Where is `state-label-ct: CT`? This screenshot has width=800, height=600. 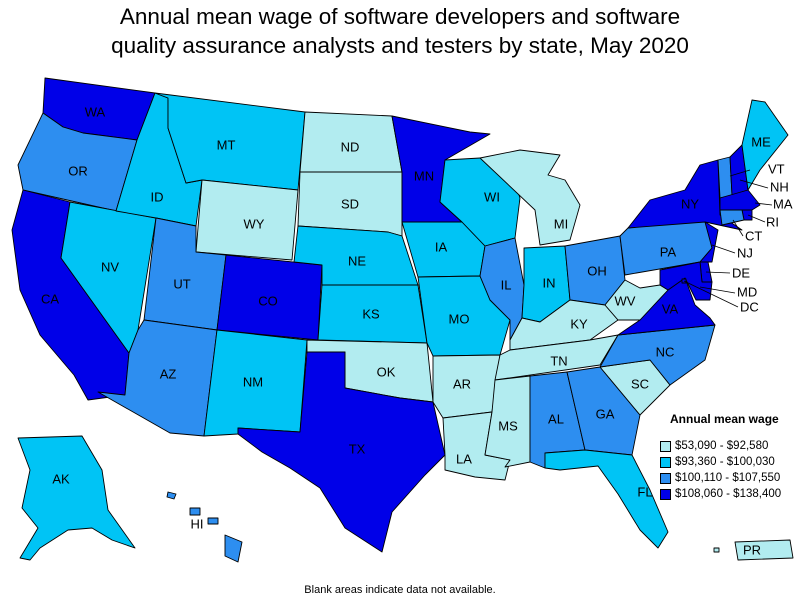
state-label-ct: CT is located at coordinates (753, 235).